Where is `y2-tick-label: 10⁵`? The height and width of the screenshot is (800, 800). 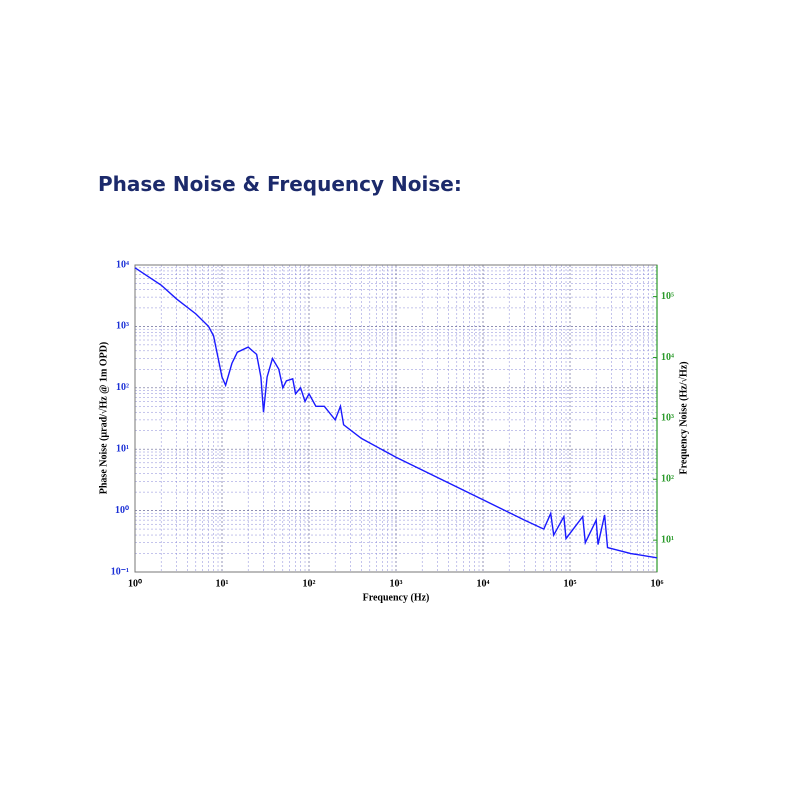
y2-tick-label: 10⁵ is located at coordinates (667, 296).